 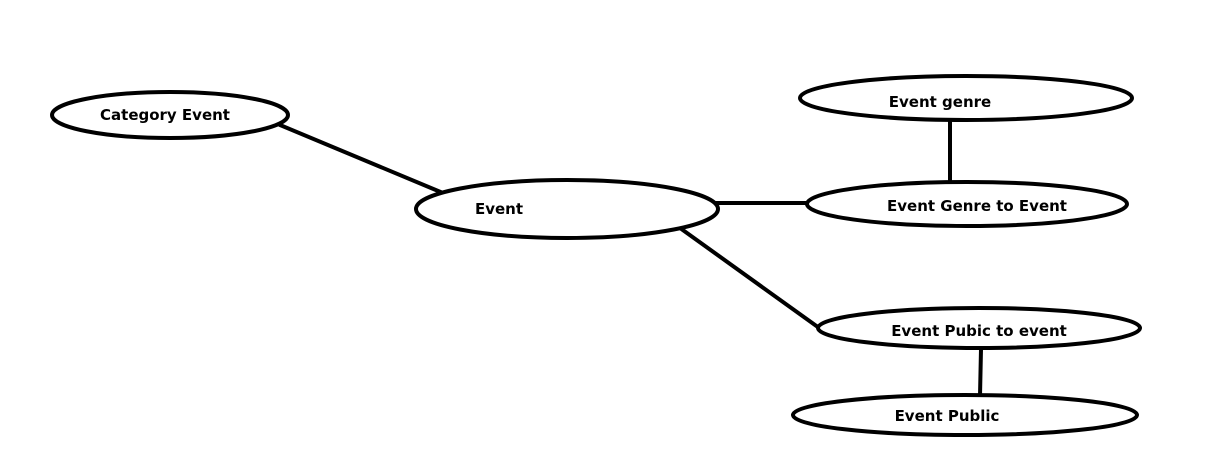 I want to click on node-event-genre-ellipse, so click(x=966, y=98).